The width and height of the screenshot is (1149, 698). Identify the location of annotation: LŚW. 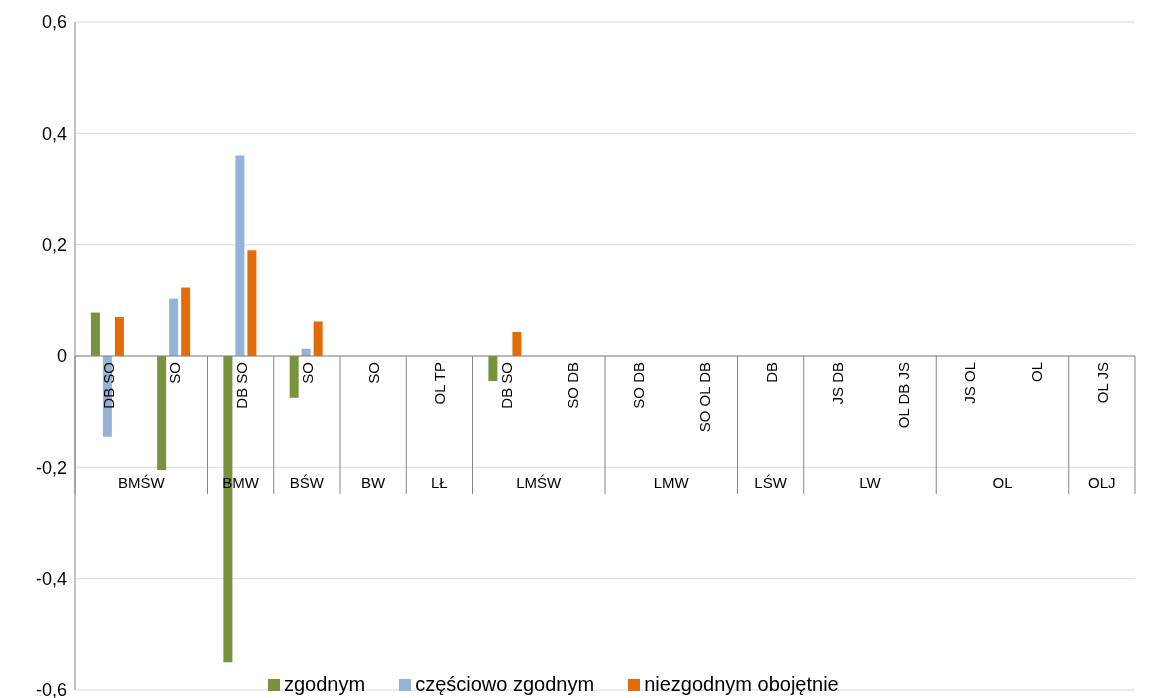
(771, 482).